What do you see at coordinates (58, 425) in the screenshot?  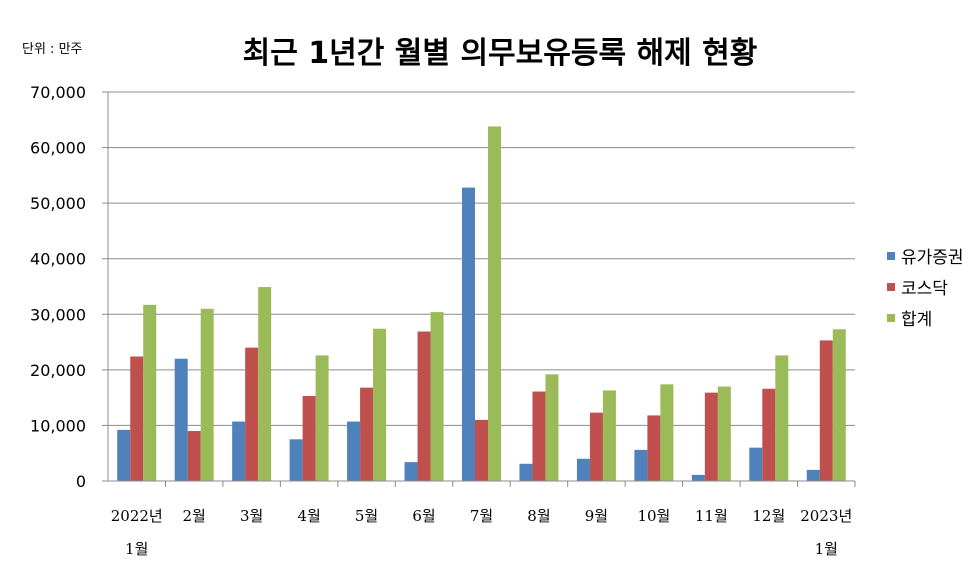 I see `y-tick-label: 10,000` at bounding box center [58, 425].